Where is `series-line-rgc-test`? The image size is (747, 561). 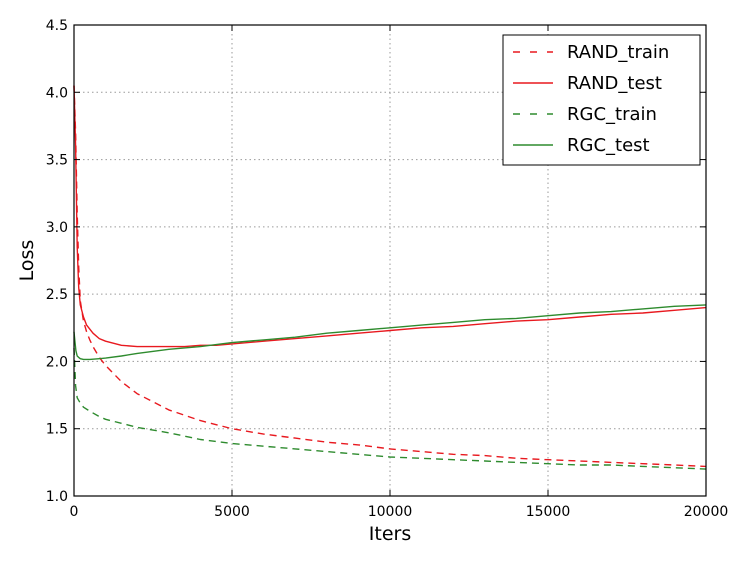
series-line-rgc-test is located at coordinates (390, 332).